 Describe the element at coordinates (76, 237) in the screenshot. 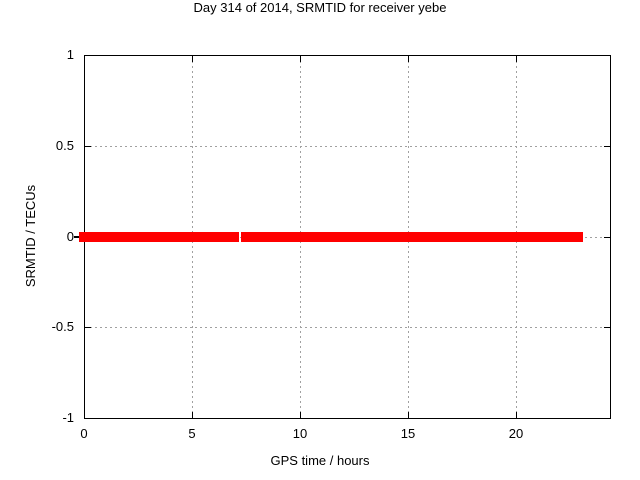

I see `zero-axis-outer-tick` at that location.